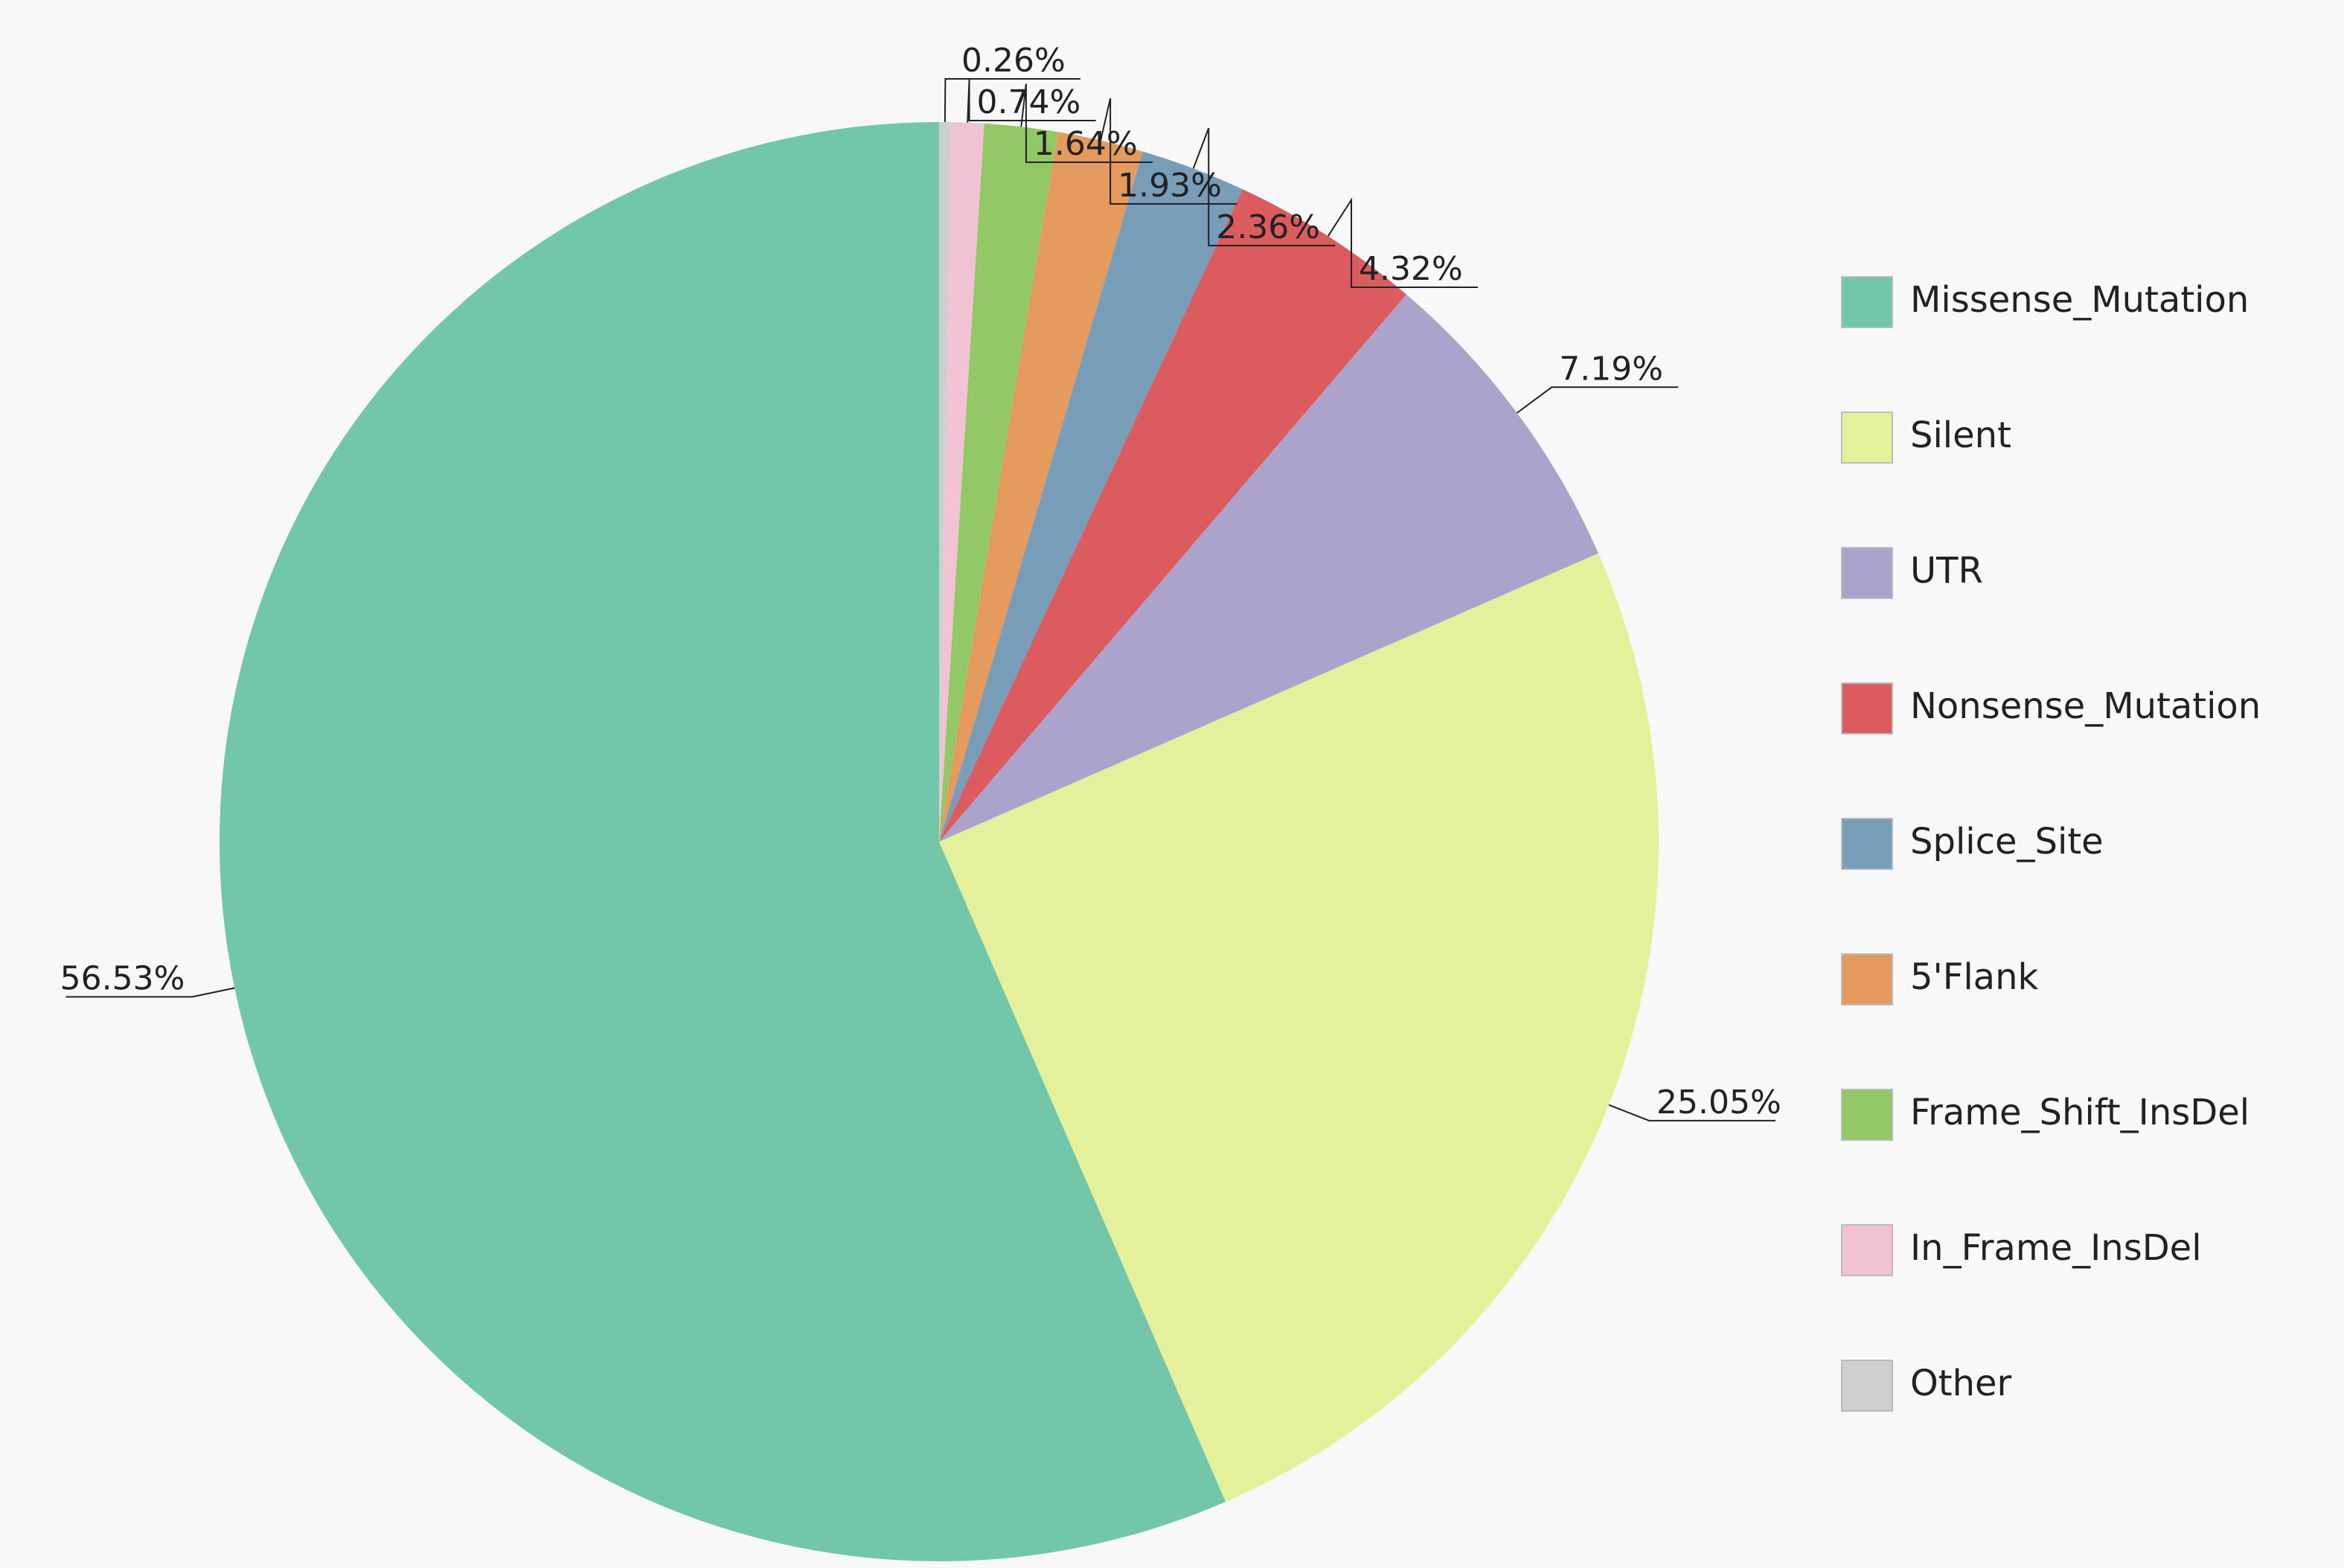 This screenshot has width=2344, height=1568. What do you see at coordinates (1268, 227) in the screenshot?
I see `data-label: 2.36%` at bounding box center [1268, 227].